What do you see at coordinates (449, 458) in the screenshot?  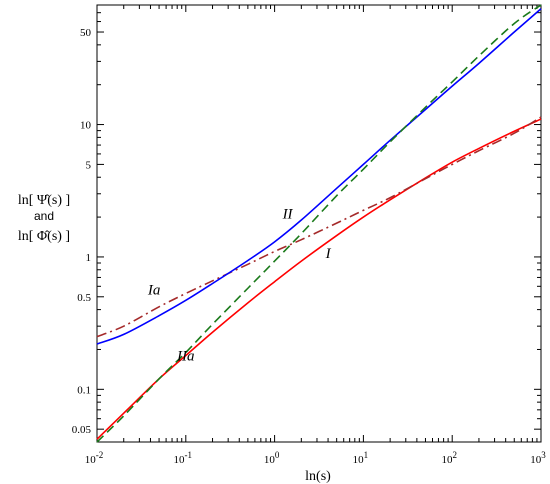 I see `x-tick-label: 10²` at bounding box center [449, 458].